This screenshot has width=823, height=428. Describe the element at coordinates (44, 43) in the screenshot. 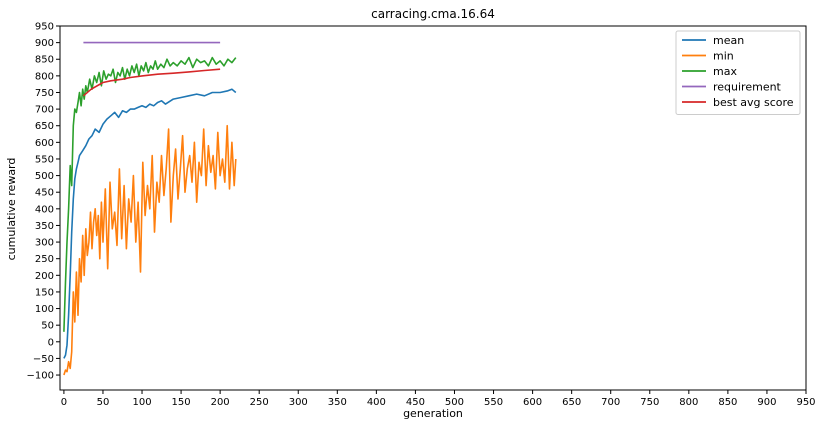

I see `y-tick-label: 900` at that location.